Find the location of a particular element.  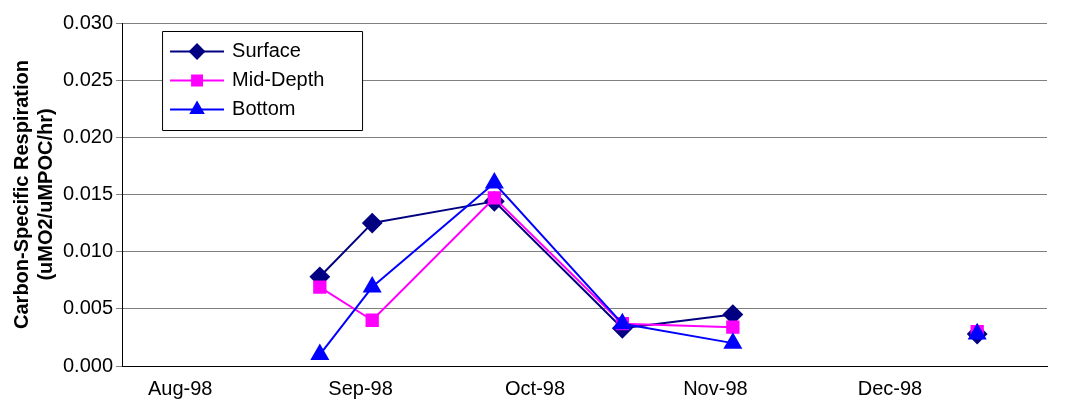

y-tick-label: 0.015 is located at coordinates (88, 193).